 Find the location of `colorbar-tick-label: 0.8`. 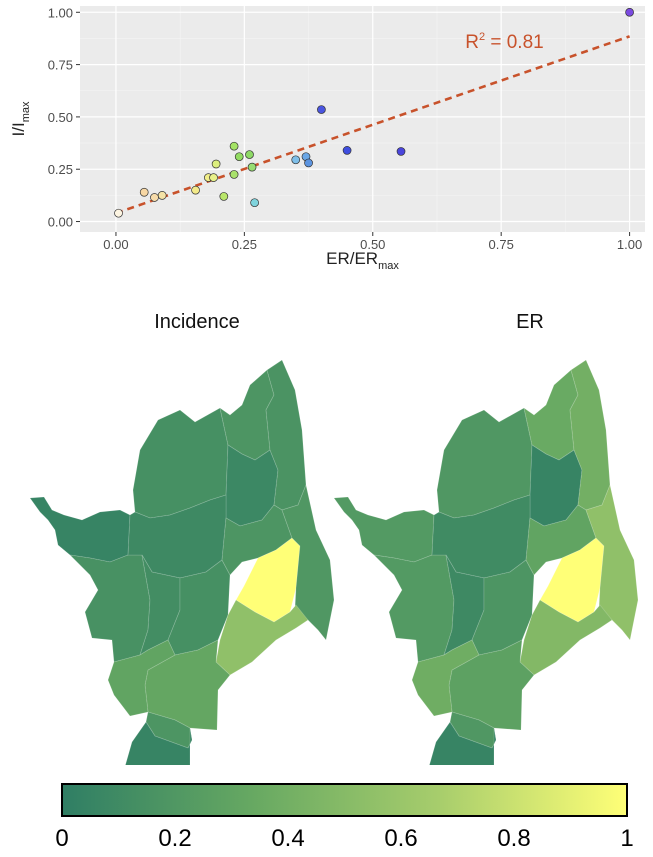

colorbar-tick-label: 0.8 is located at coordinates (513, 838).